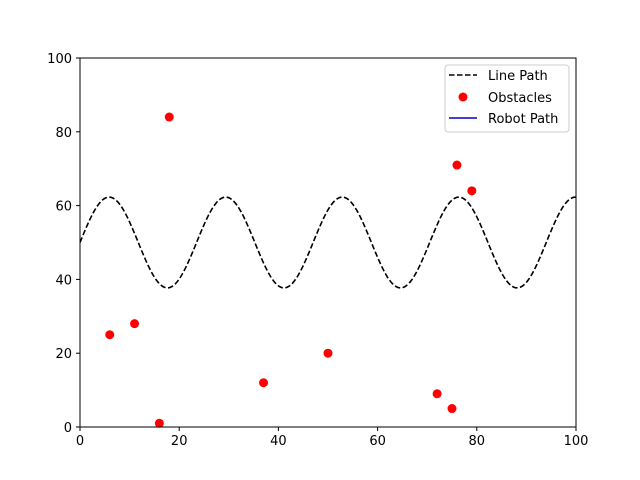  I want to click on legend: Line Path Obstacles Robot Path, so click(507, 98).